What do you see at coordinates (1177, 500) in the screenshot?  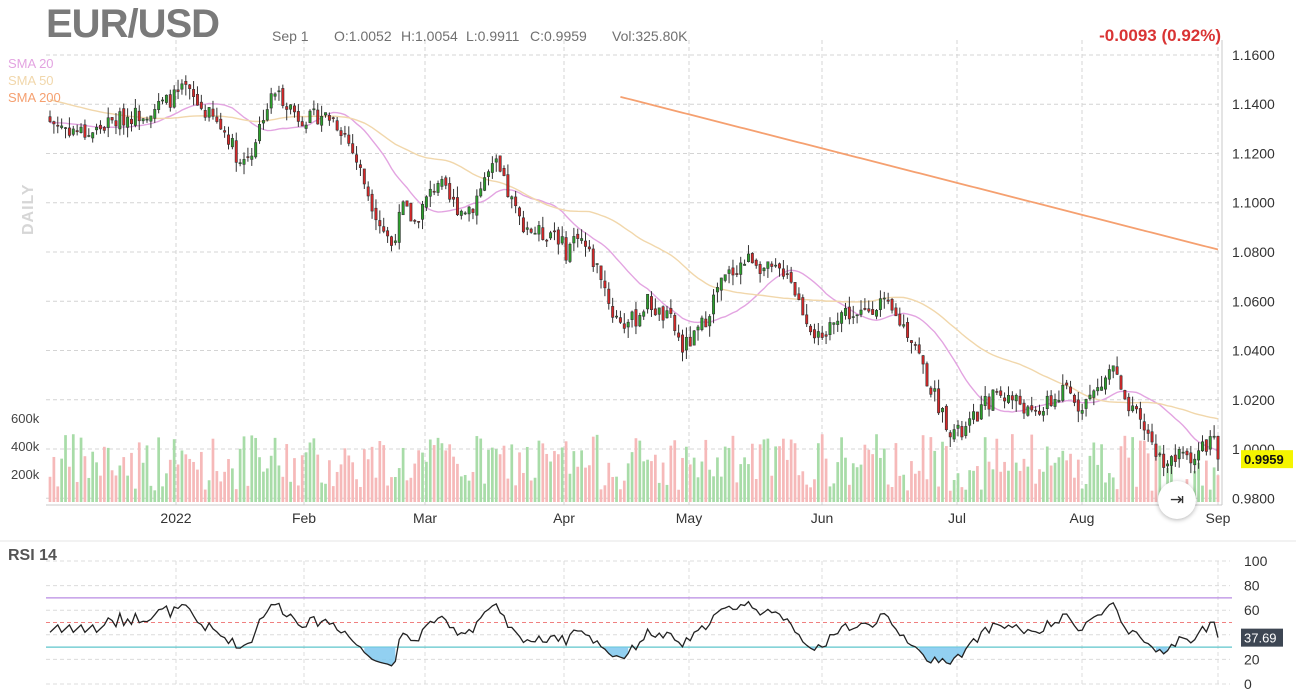 I see `scroll-to-latest-button: ⇥` at bounding box center [1177, 500].